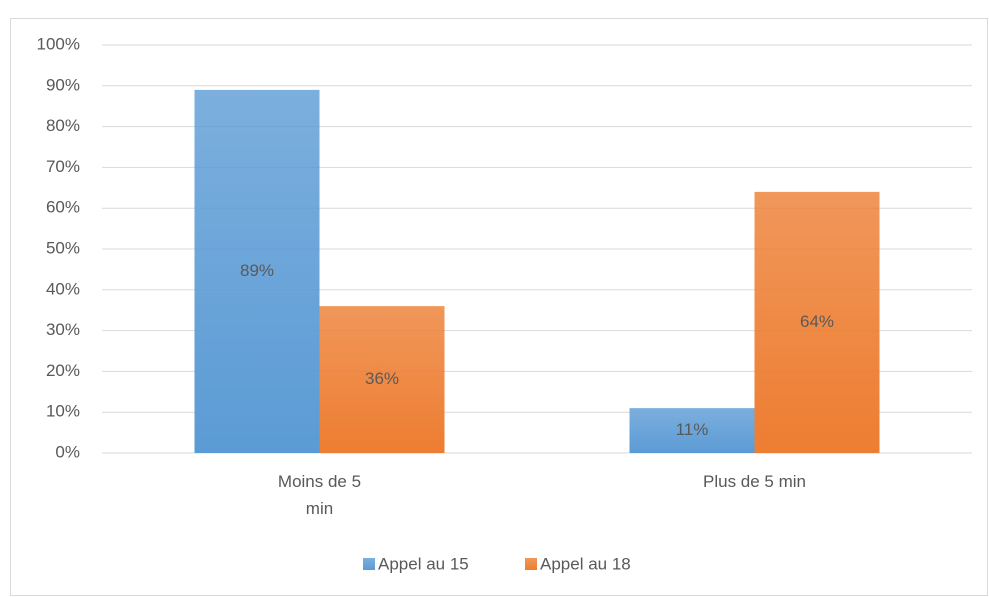 The image size is (989, 597). Describe the element at coordinates (63, 166) in the screenshot. I see `y-tick-label: 70%` at that location.